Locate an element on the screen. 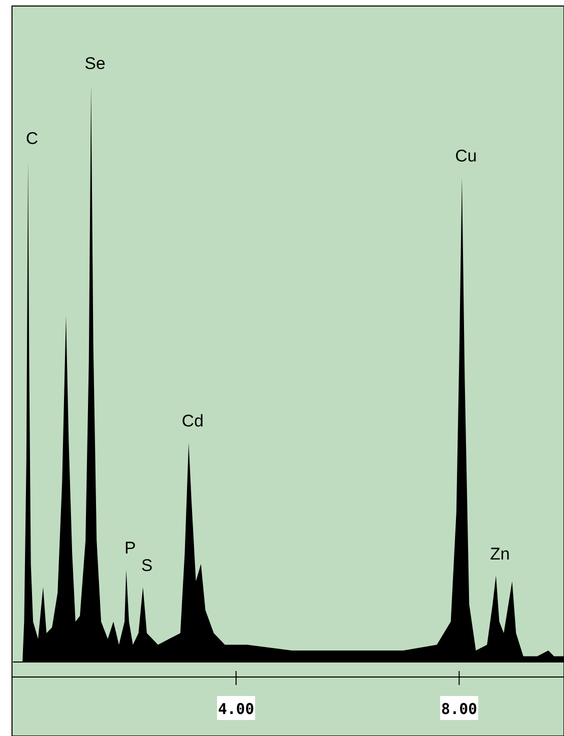 This screenshot has height=736, width=564. annotation: Zn is located at coordinates (500, 554).